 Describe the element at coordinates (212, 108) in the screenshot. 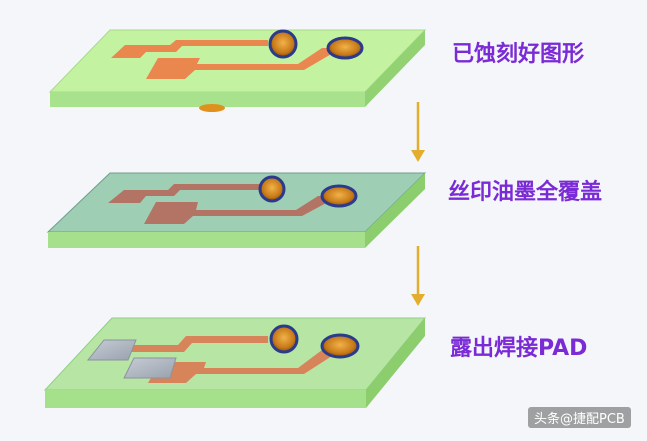

I see `board-etched-underside-via` at that location.